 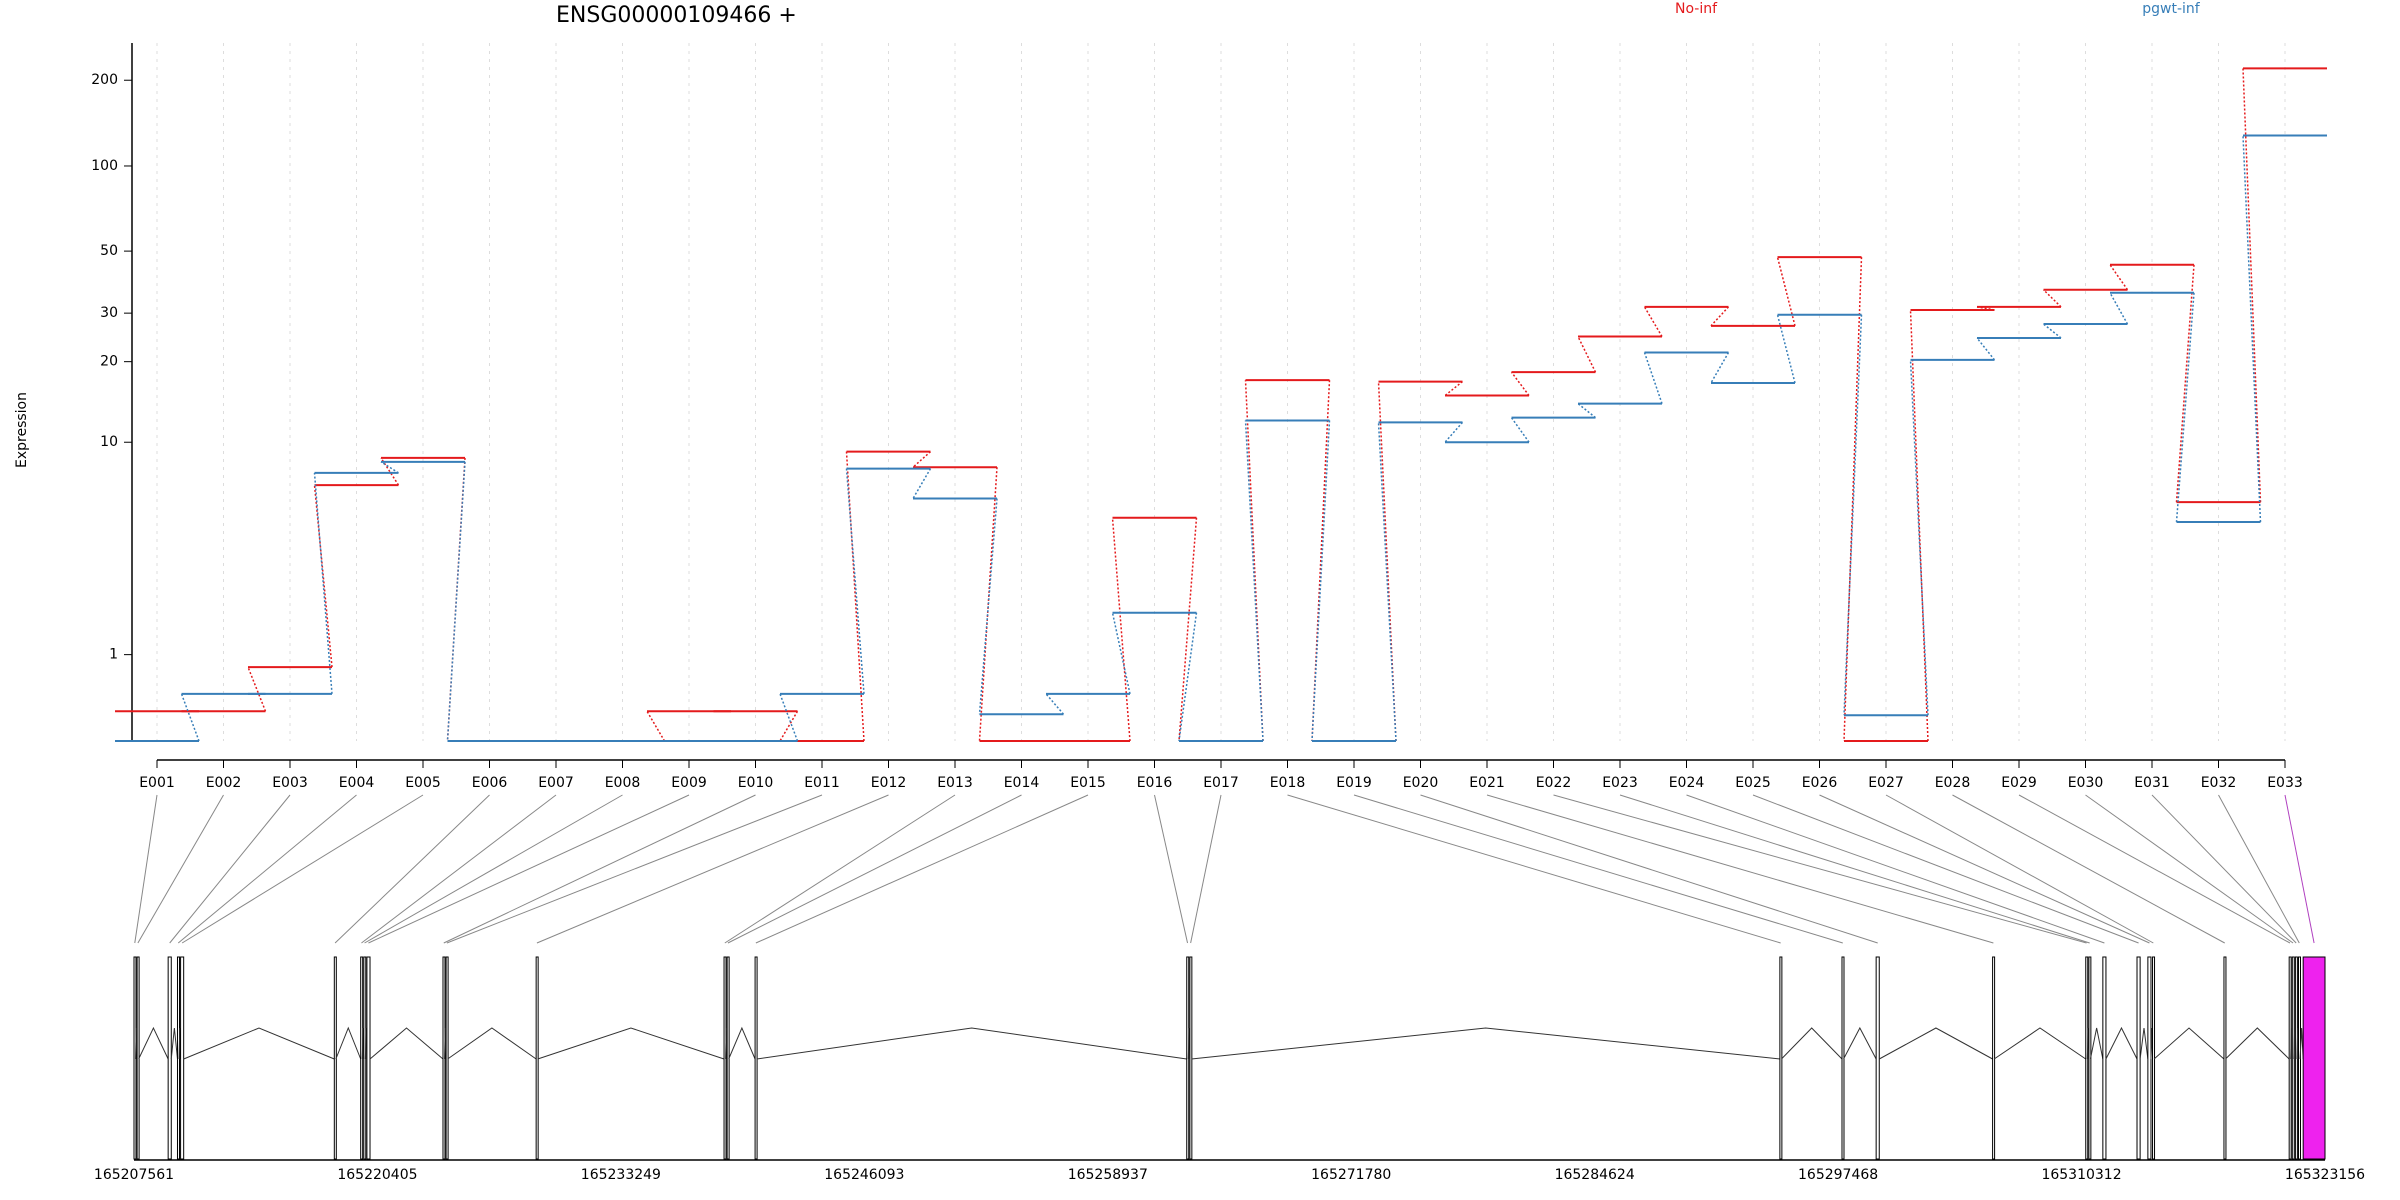 What do you see at coordinates (2285, 783) in the screenshot?
I see `x-tick-label: E033` at bounding box center [2285, 783].